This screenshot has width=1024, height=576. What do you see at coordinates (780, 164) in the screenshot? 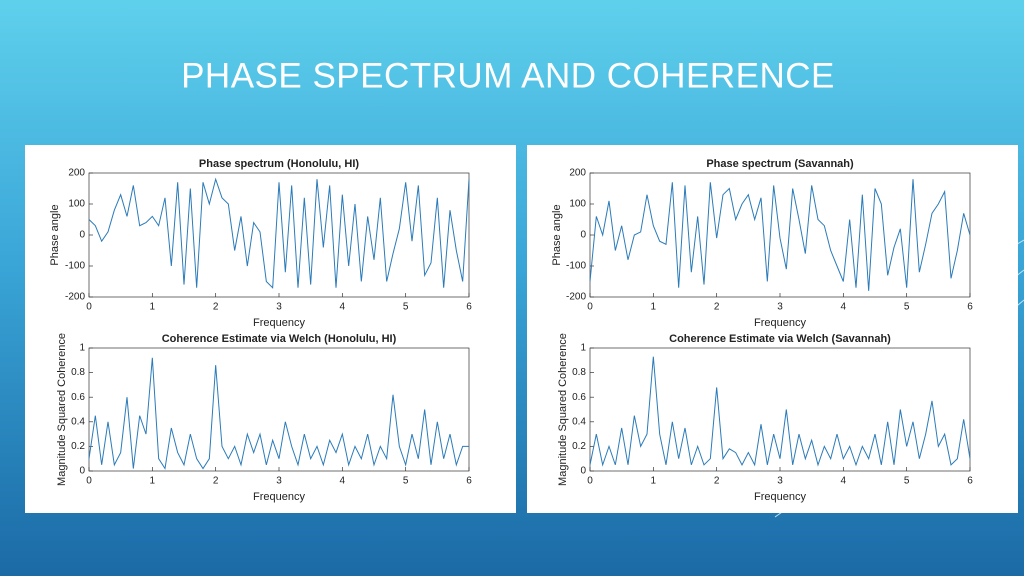
I see `chart-title: Phase spectrum (Savannah)` at bounding box center [780, 164].